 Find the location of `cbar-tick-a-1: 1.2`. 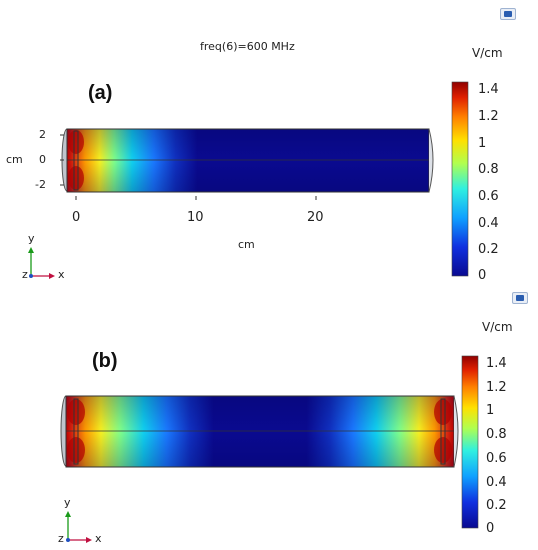

cbar-tick-a-1: 1.2 is located at coordinates (488, 116).